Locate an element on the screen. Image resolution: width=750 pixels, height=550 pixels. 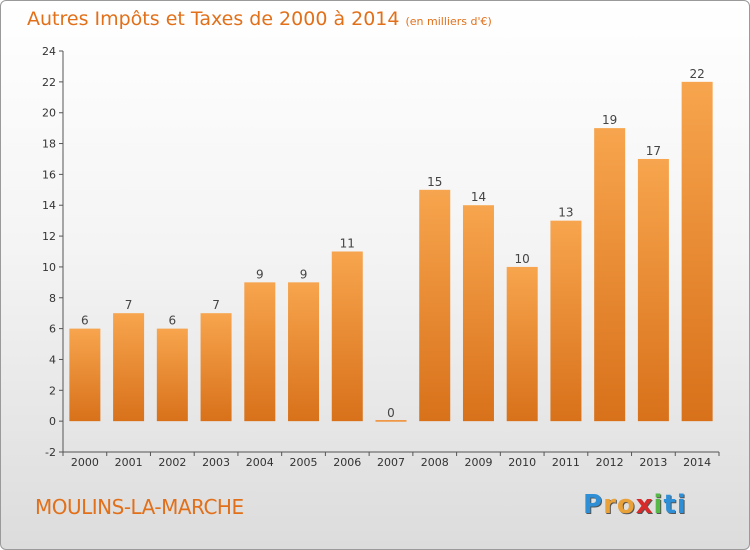
x-tick-label: 2008 is located at coordinates (435, 462).